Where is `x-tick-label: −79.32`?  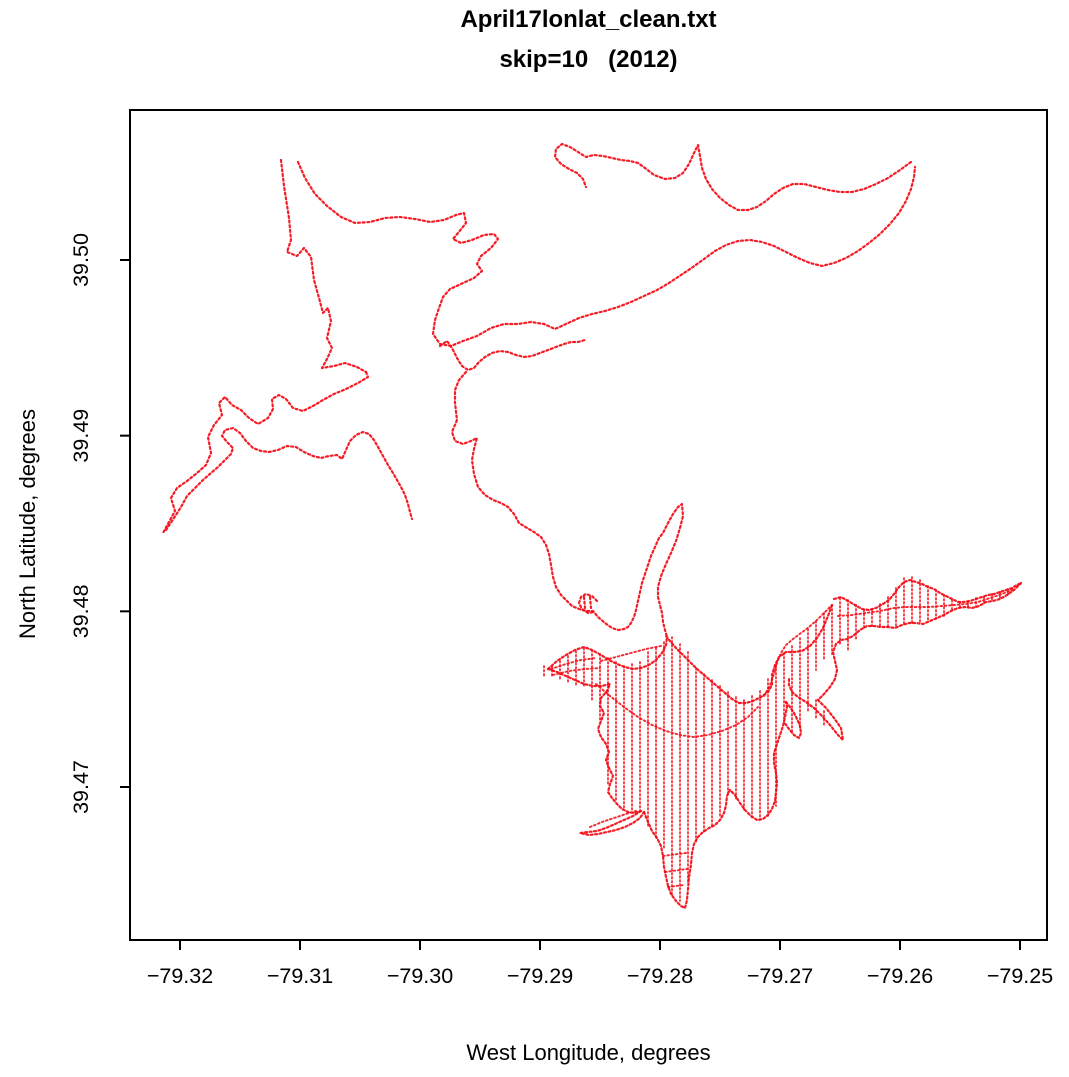
x-tick-label: −79.32 is located at coordinates (180, 976).